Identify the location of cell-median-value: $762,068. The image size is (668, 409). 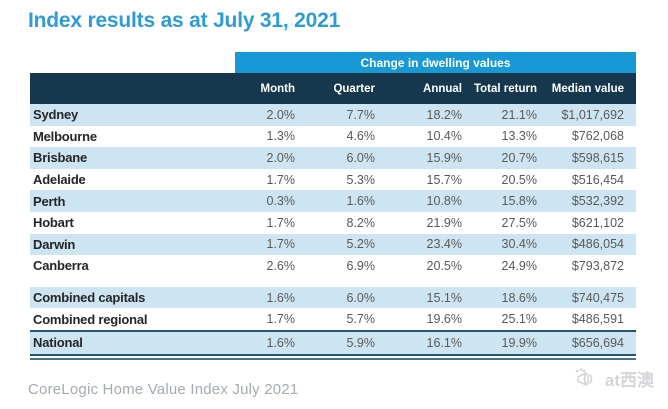
(597, 136).